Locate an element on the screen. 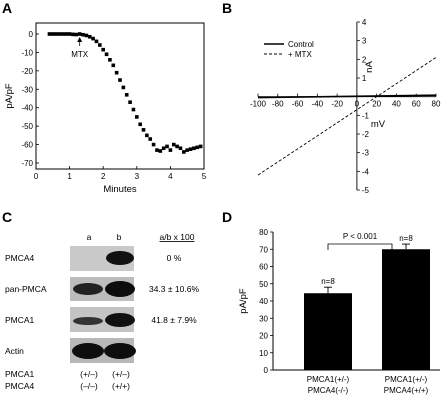 This screenshot has width=447, height=402. y-tick-label: 30 is located at coordinates (263, 318).